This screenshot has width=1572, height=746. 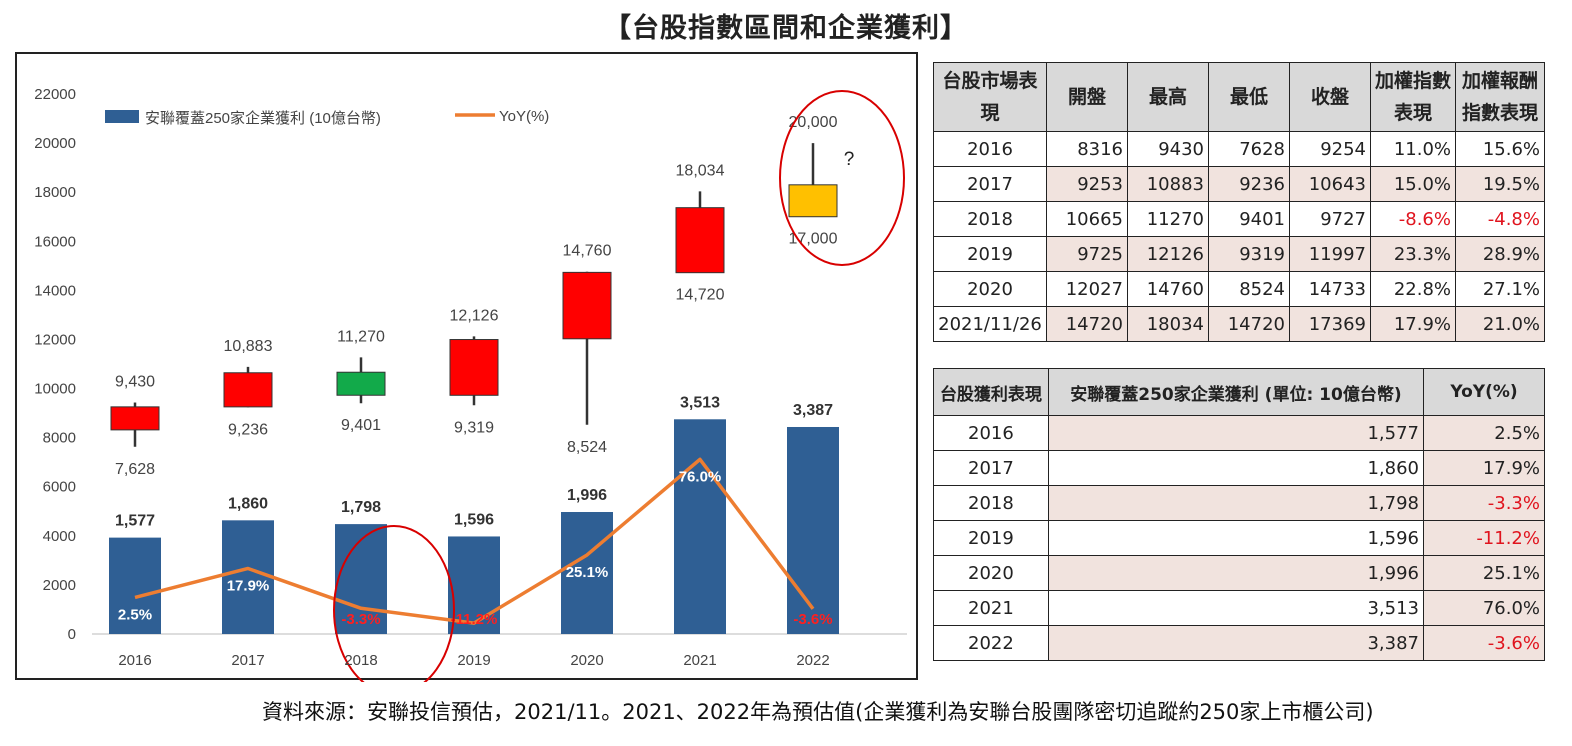 I want to click on table-cell: 11.0%, so click(x=1413, y=149).